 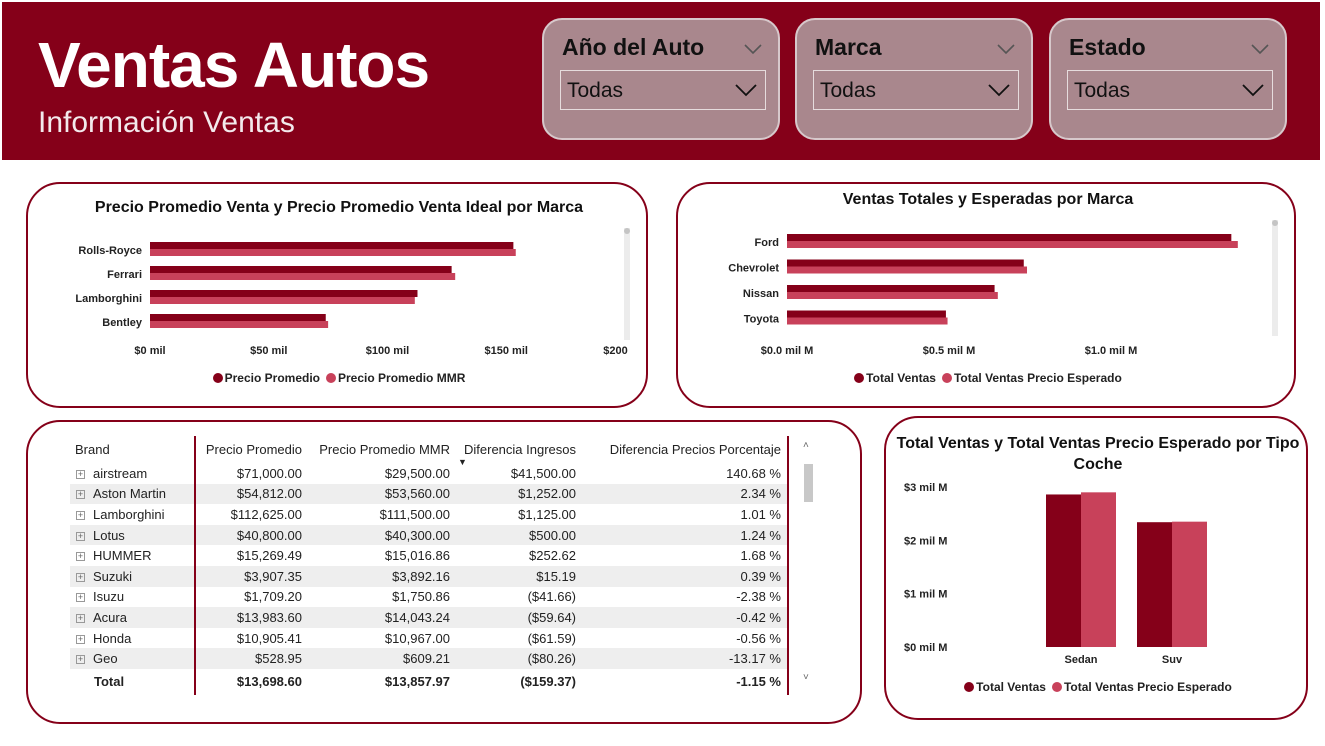 I want to click on cell-brand-text: HUMMER, so click(x=122, y=556).